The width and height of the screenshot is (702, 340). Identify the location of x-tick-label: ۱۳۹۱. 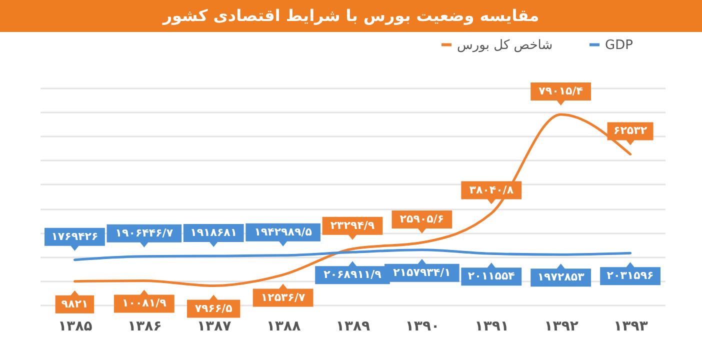
(491, 326).